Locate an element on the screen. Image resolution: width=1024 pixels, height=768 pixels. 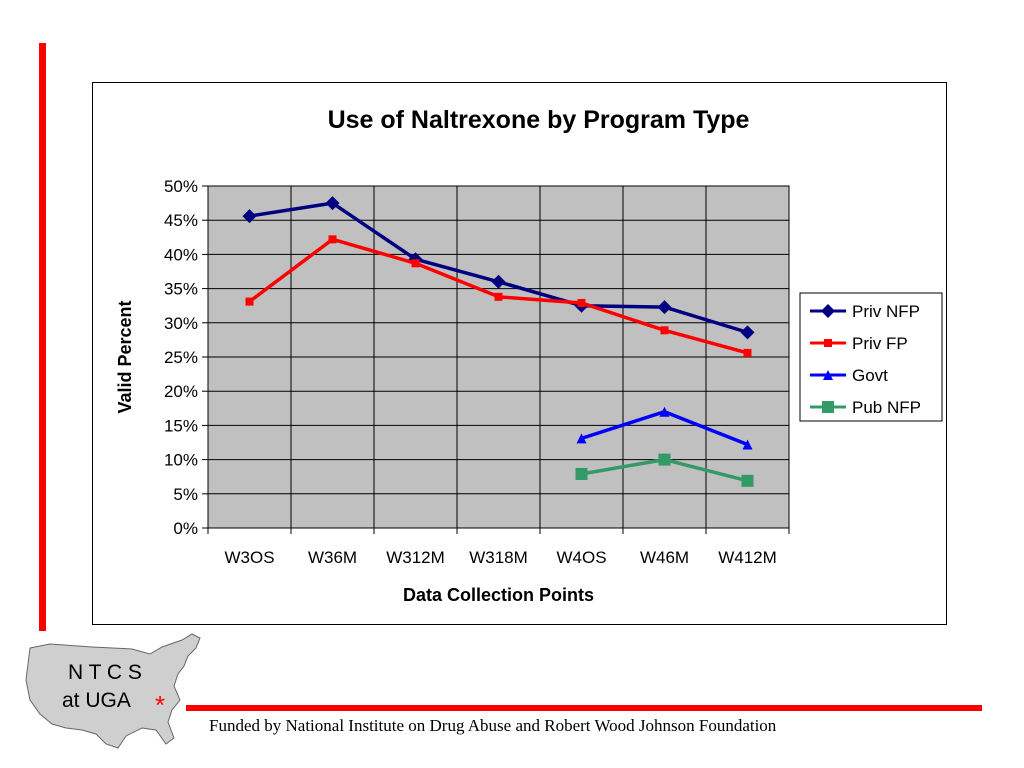
x-tick-label: W3OS is located at coordinates (249, 557).